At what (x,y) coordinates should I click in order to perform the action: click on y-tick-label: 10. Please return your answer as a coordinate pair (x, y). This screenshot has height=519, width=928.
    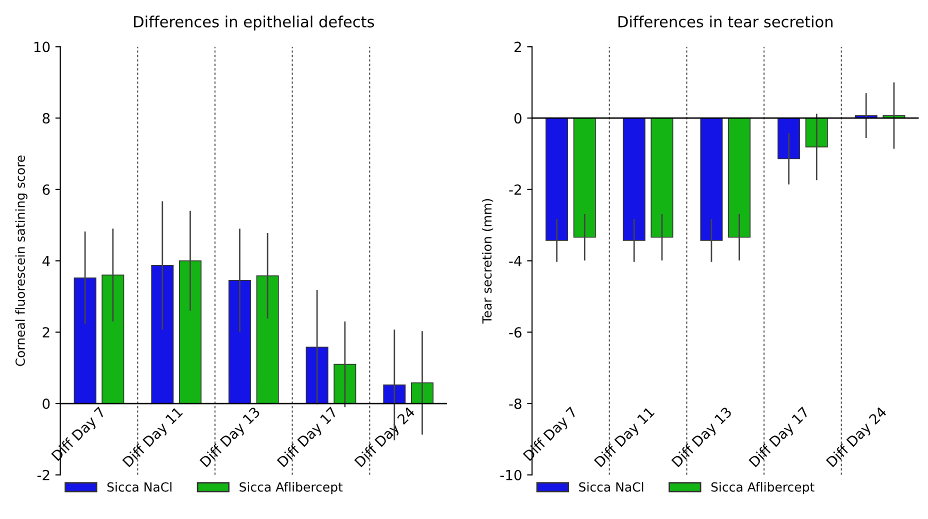
    Looking at the image, I should click on (42, 47).